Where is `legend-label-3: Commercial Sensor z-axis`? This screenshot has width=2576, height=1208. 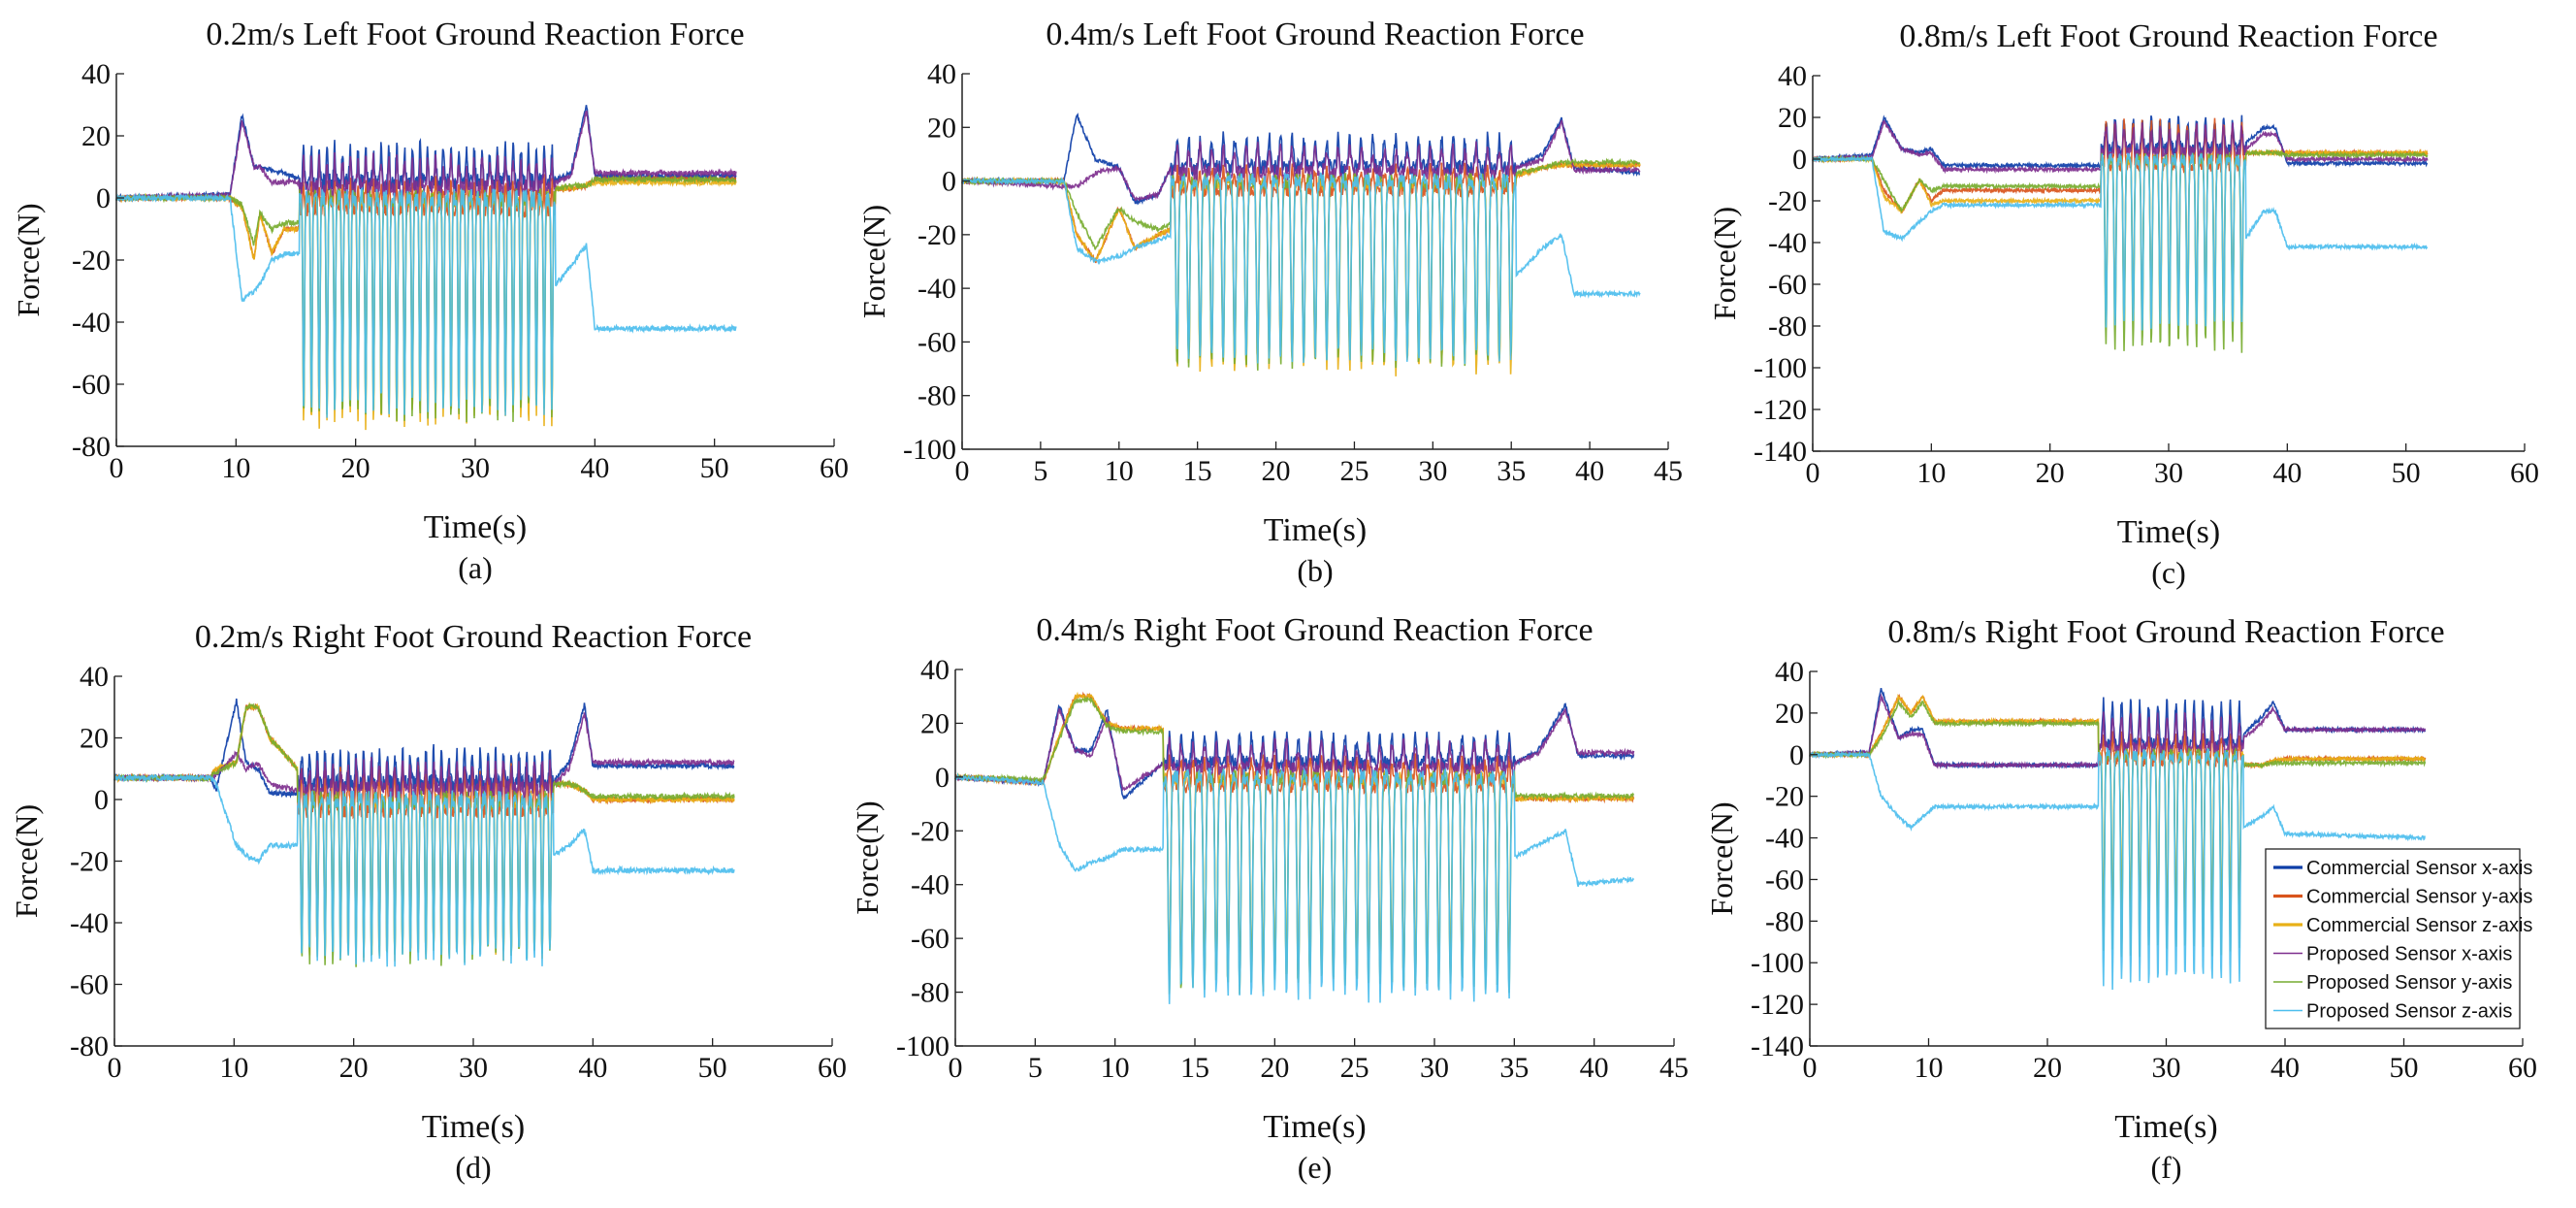 legend-label-3: Commercial Sensor z-axis is located at coordinates (2419, 925).